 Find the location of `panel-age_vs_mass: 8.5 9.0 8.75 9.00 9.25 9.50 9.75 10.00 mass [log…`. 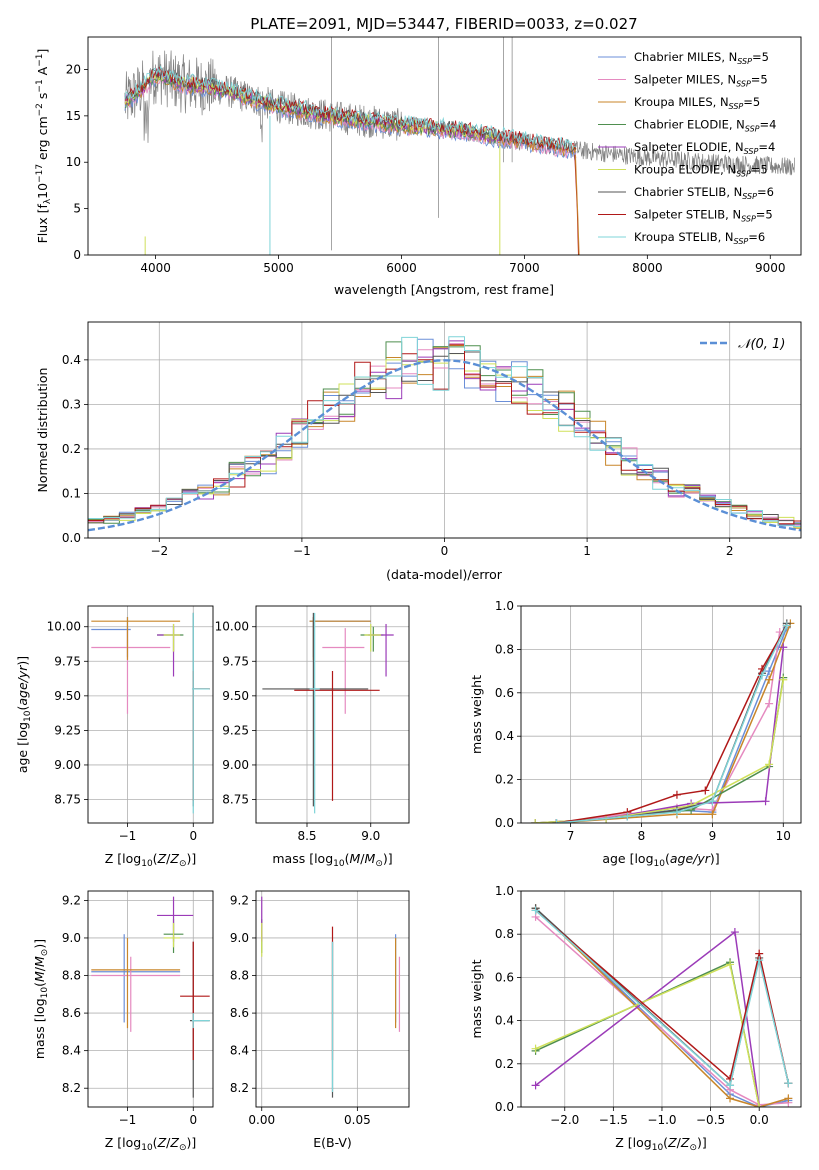

panel-age_vs_mass: 8.5 9.0 8.75 9.00 9.25 9.50 9.75 10.00 mass [log… is located at coordinates (312, 737).